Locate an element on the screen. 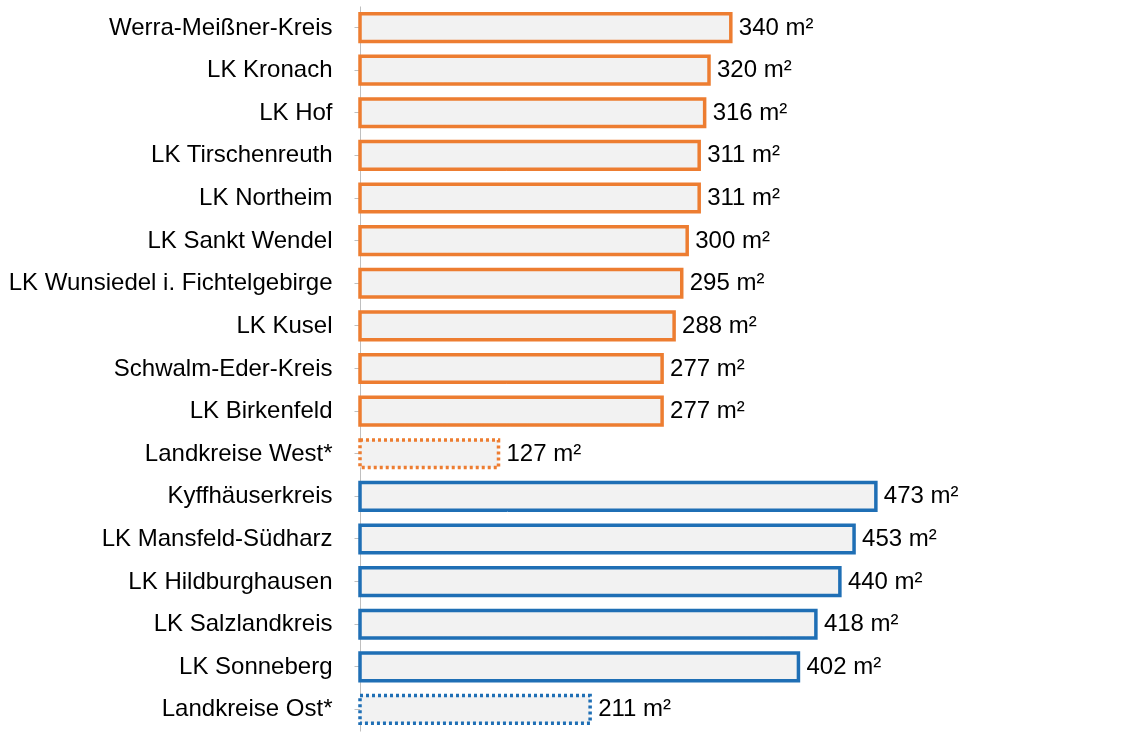 This screenshot has height=743, width=1140. data-label: 453 m² is located at coordinates (899, 537).